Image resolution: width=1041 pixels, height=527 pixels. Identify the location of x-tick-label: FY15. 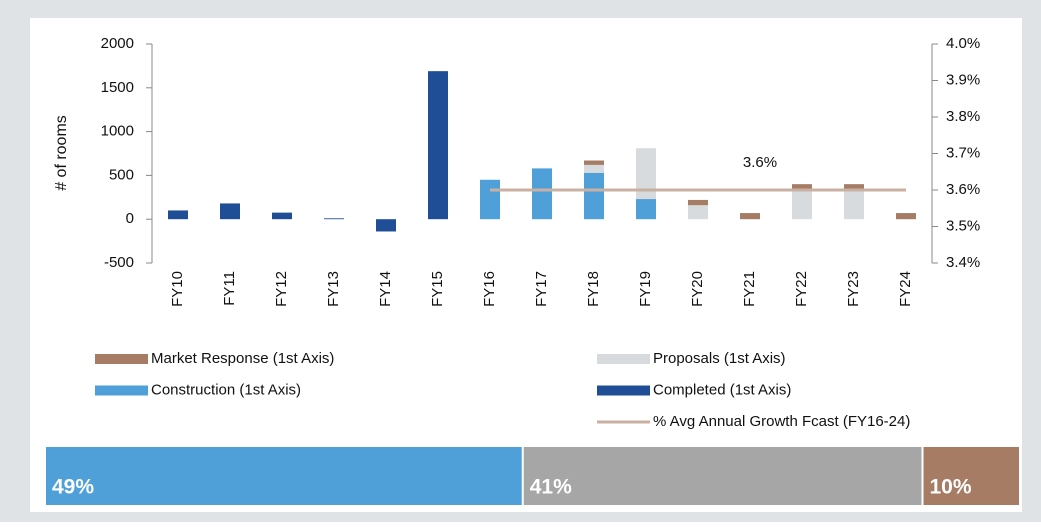
(437, 289).